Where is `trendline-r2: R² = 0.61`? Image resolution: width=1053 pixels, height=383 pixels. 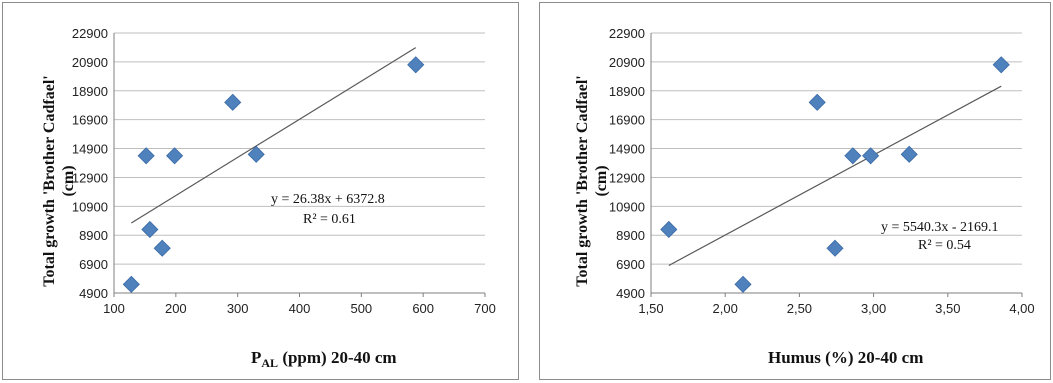 trendline-r2: R² = 0.61 is located at coordinates (329, 219).